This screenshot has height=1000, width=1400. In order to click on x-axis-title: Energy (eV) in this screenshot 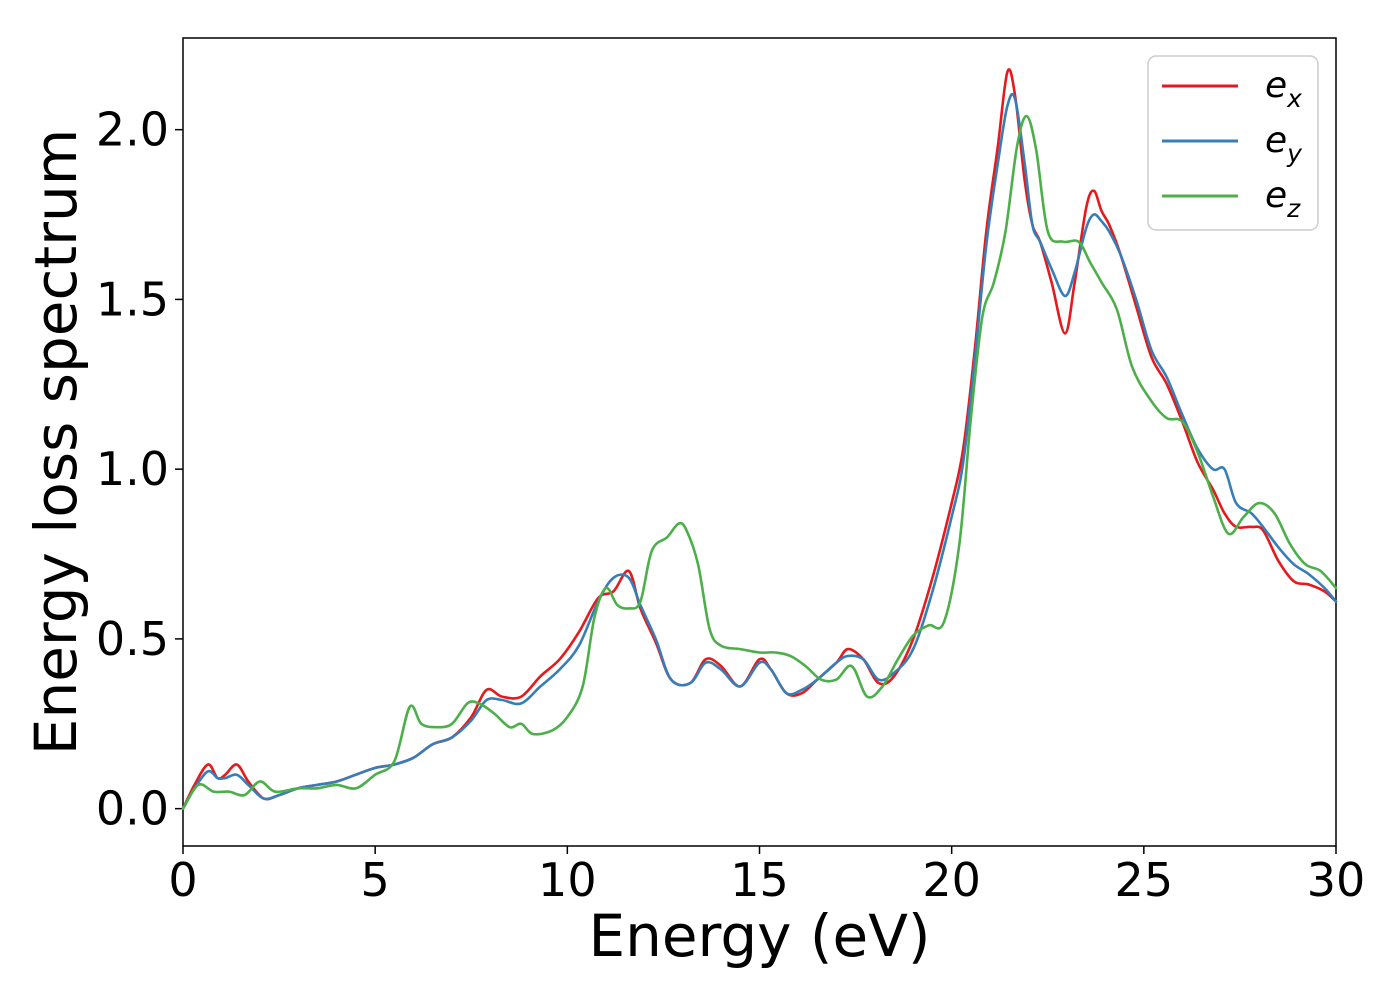, I will do `click(759, 936)`.